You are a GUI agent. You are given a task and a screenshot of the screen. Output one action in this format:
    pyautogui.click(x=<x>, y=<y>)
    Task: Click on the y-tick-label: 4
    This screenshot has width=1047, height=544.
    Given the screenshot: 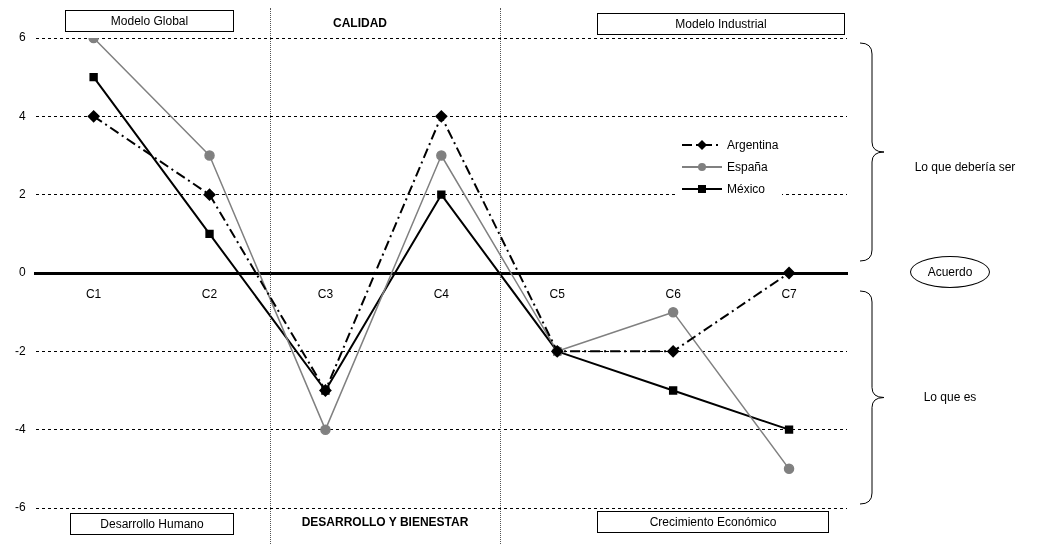 What is the action you would take?
    pyautogui.click(x=22, y=115)
    